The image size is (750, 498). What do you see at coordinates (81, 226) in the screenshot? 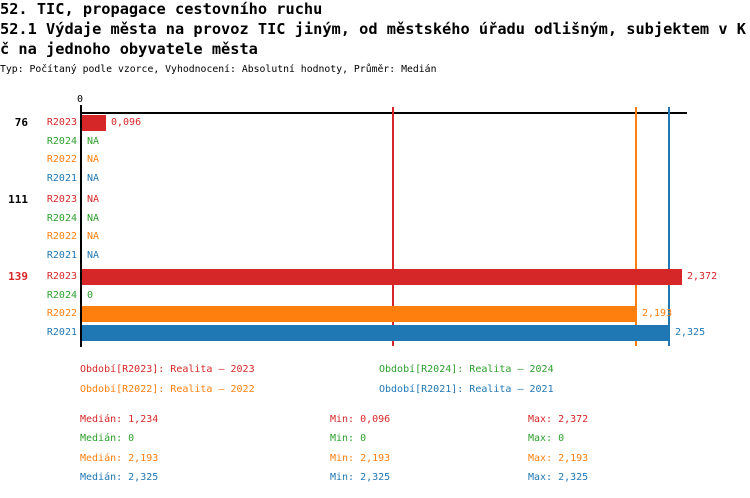
I see `y-axis-line` at bounding box center [81, 226].